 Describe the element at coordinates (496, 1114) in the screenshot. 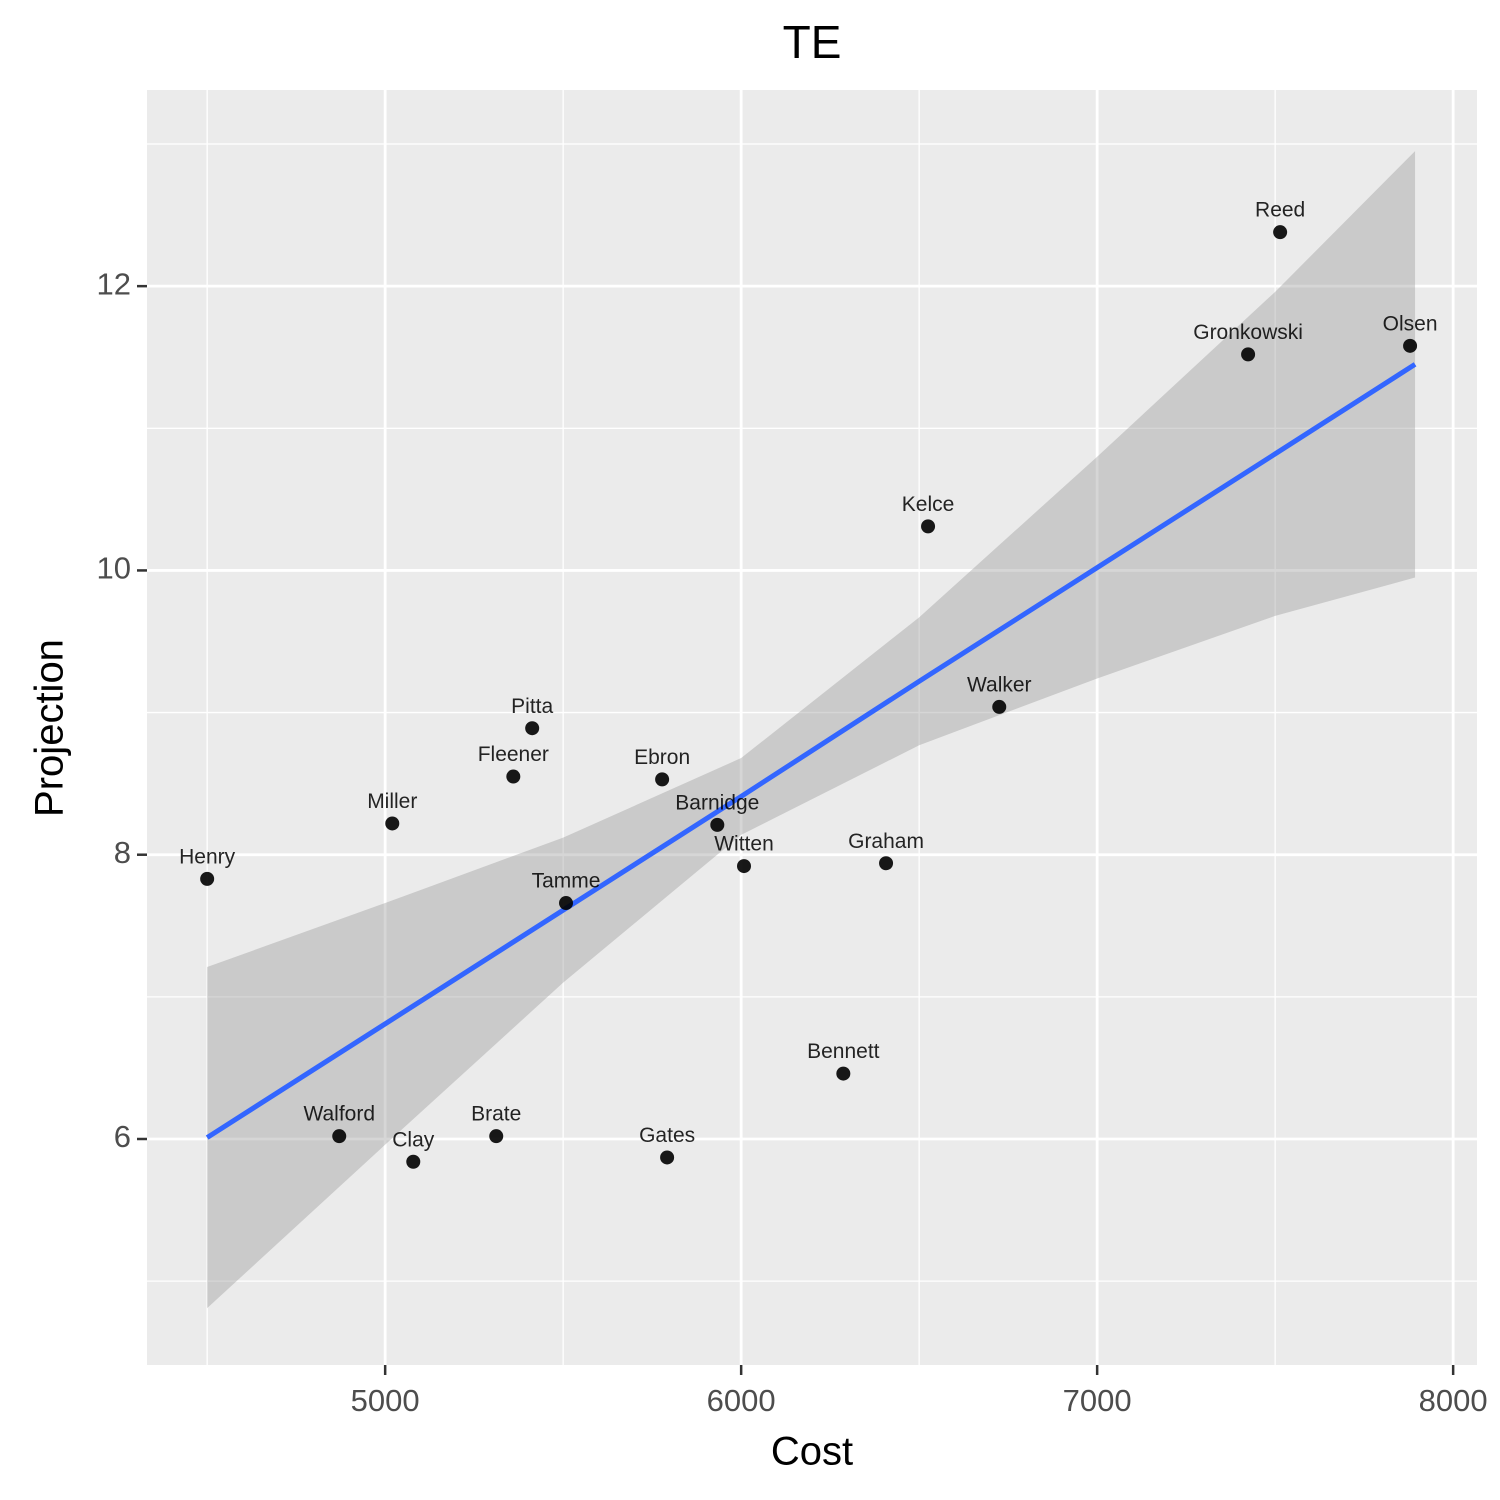

I see `point-label: Brate` at that location.